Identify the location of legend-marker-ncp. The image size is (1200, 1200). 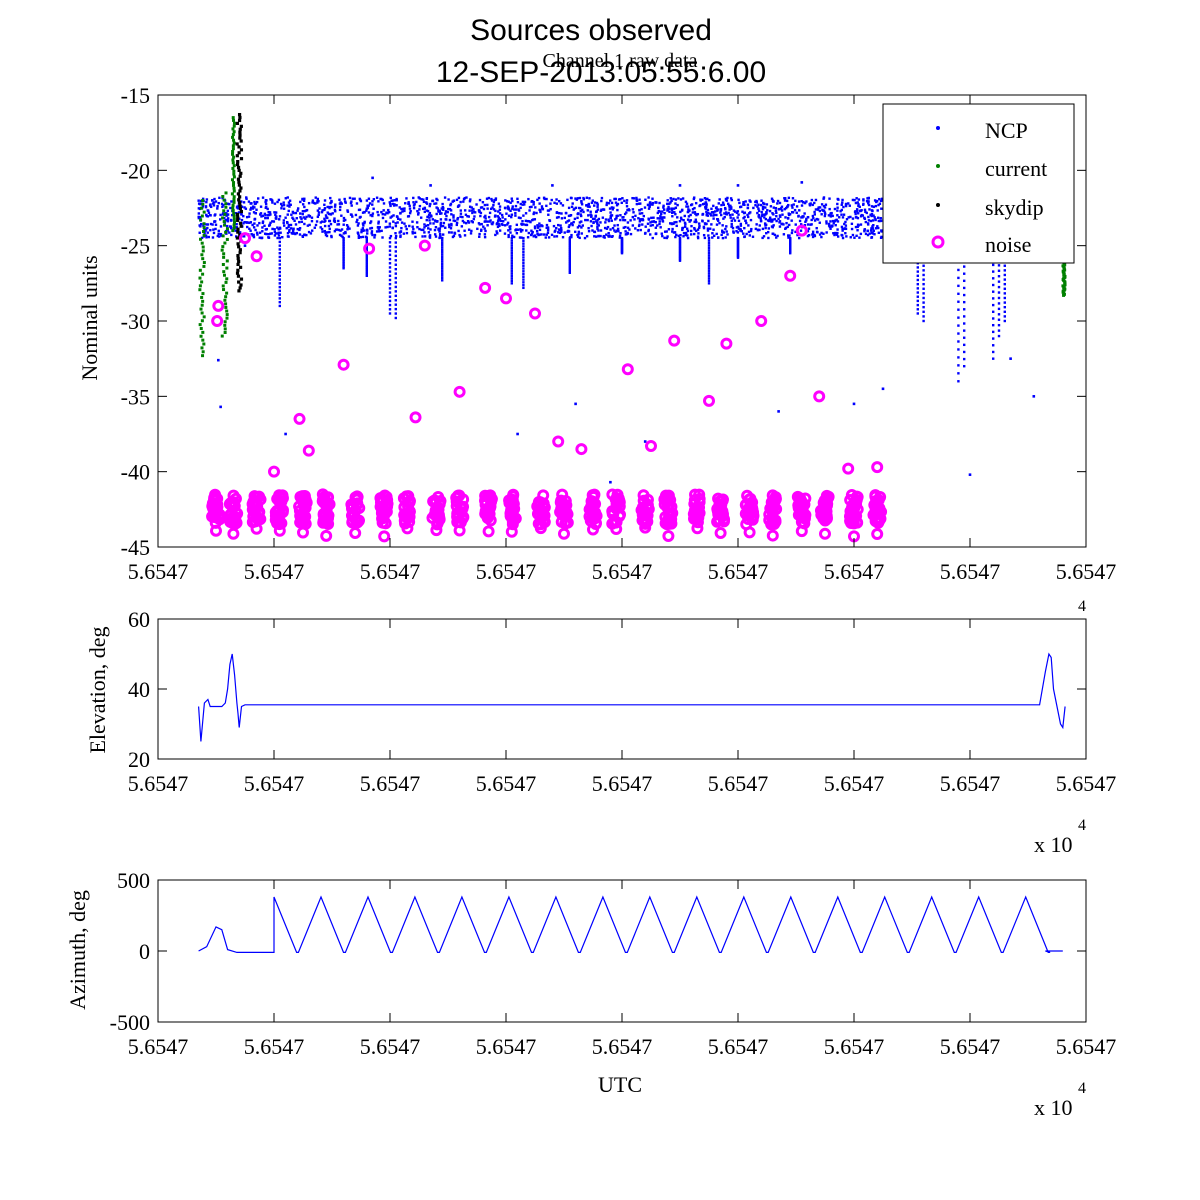
(938, 128).